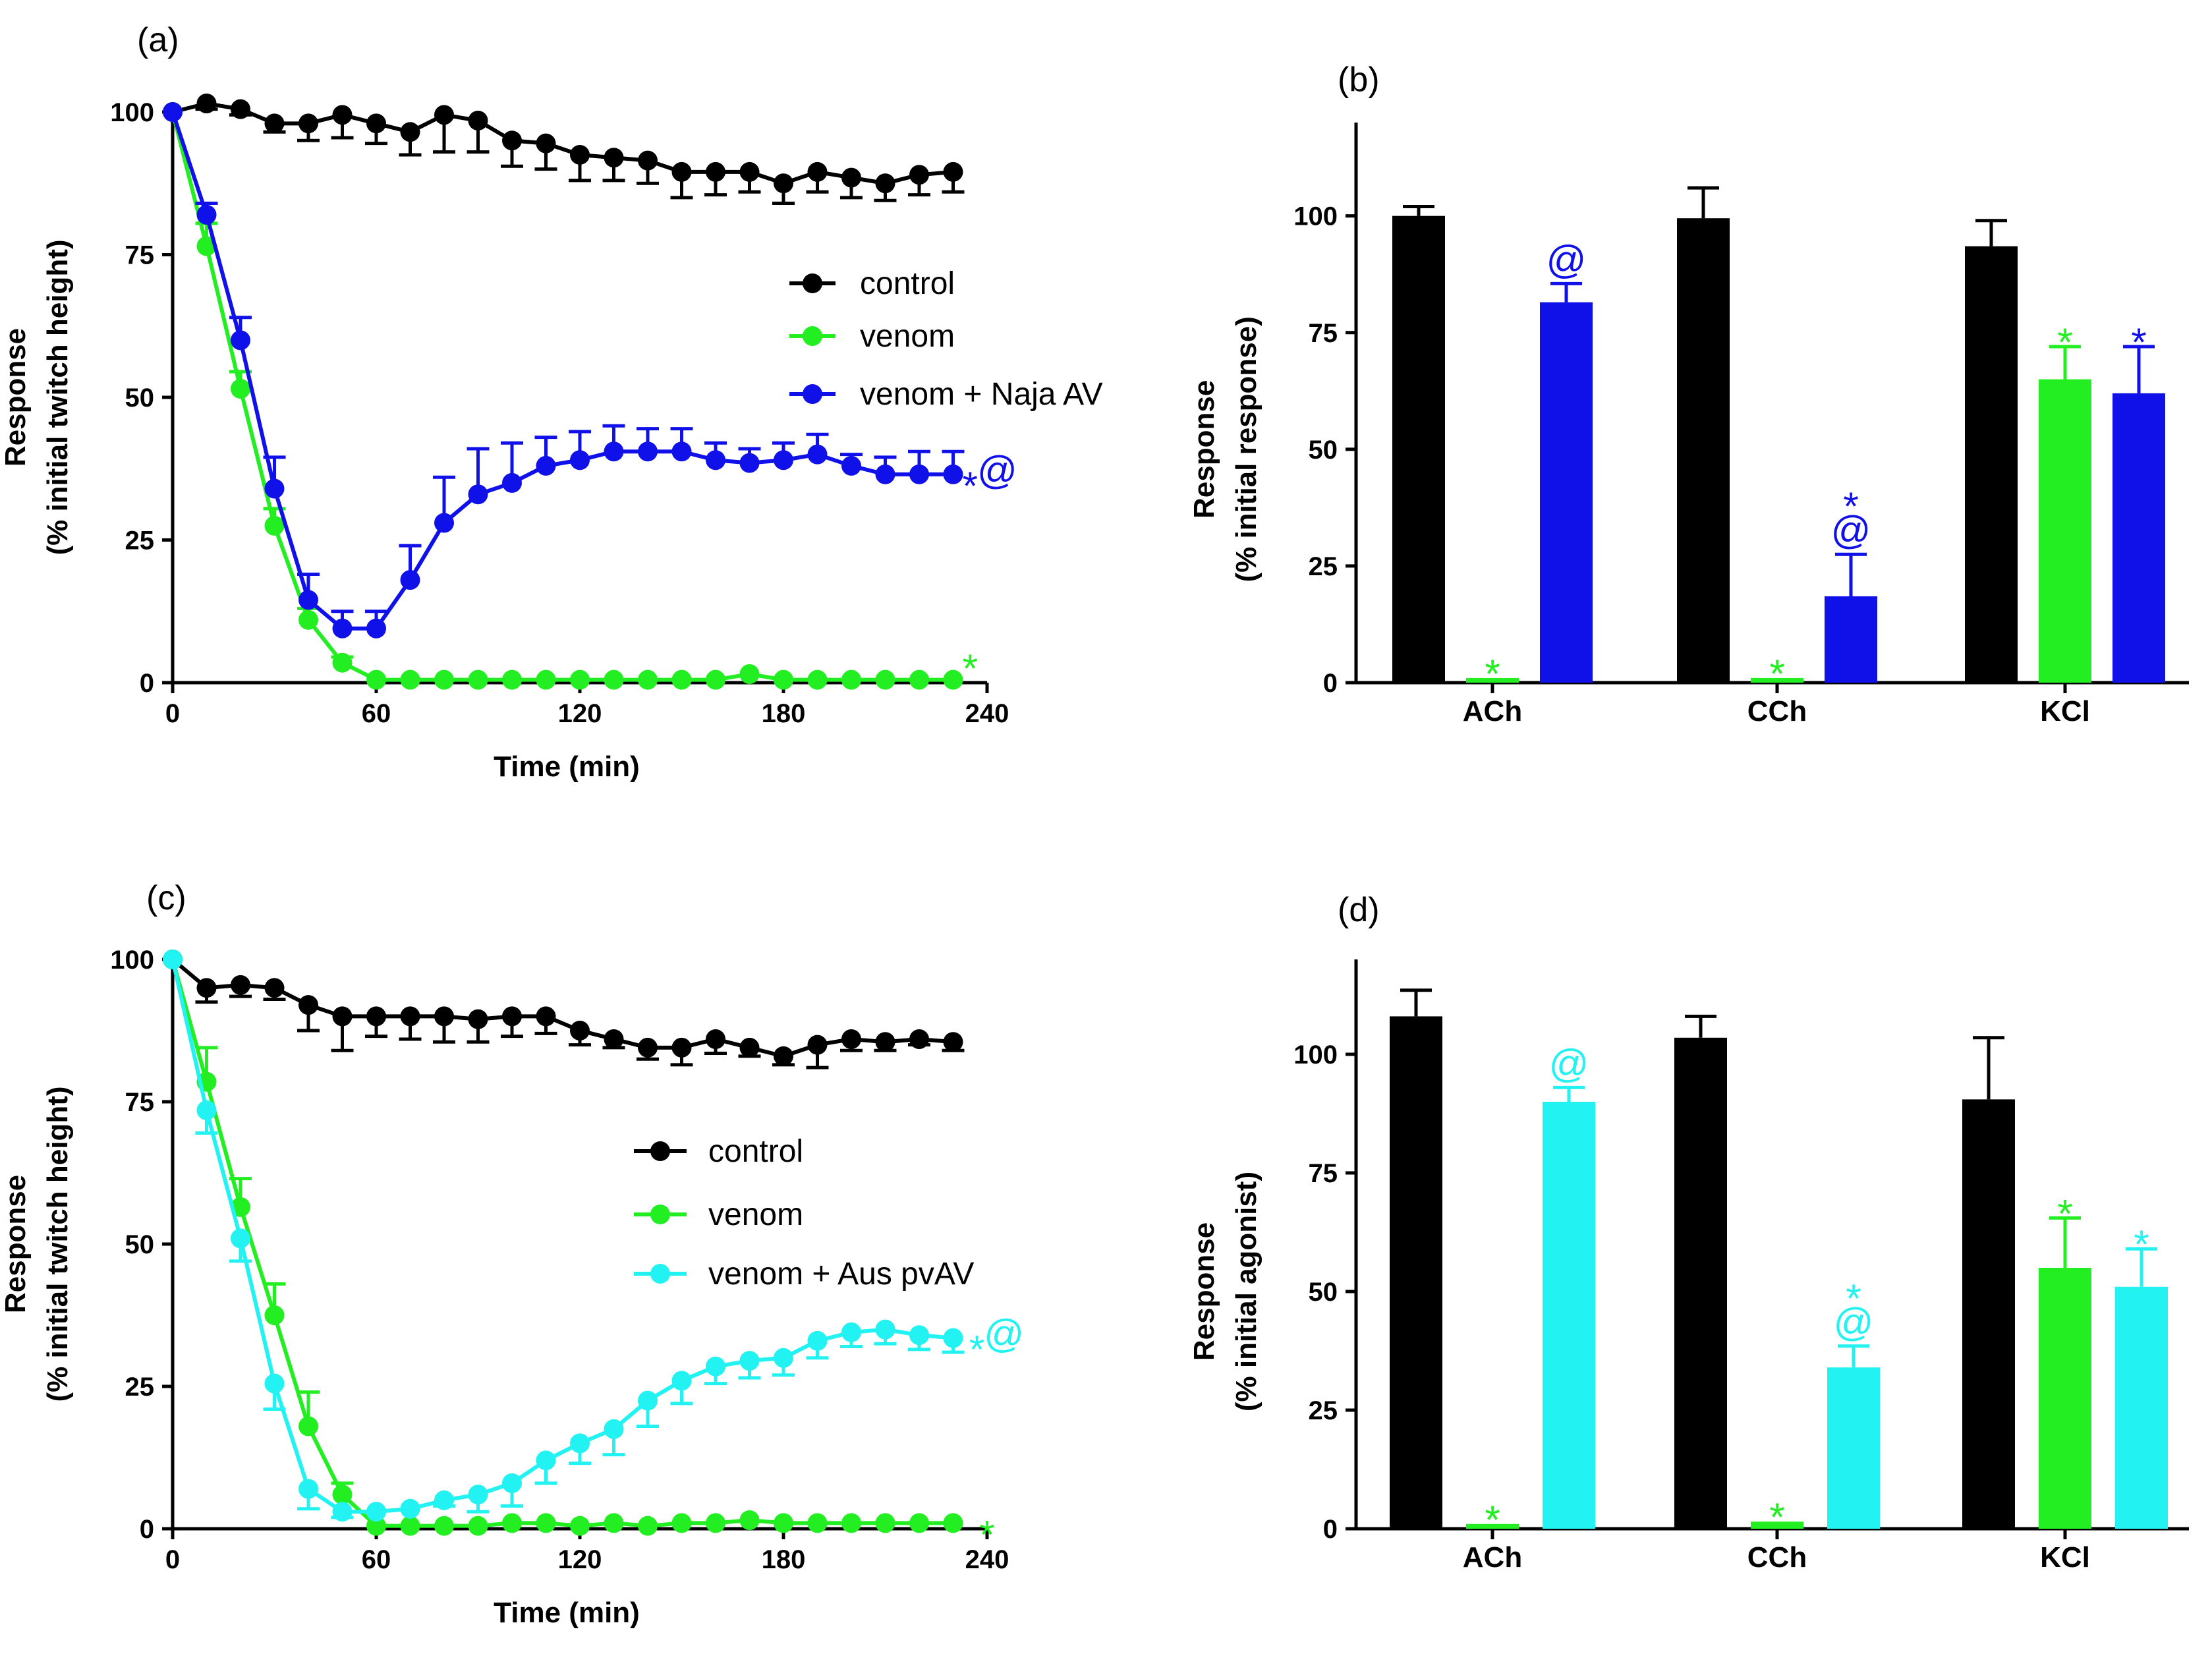  Describe the element at coordinates (907, 283) in the screenshot. I see `legend-label: control` at that location.